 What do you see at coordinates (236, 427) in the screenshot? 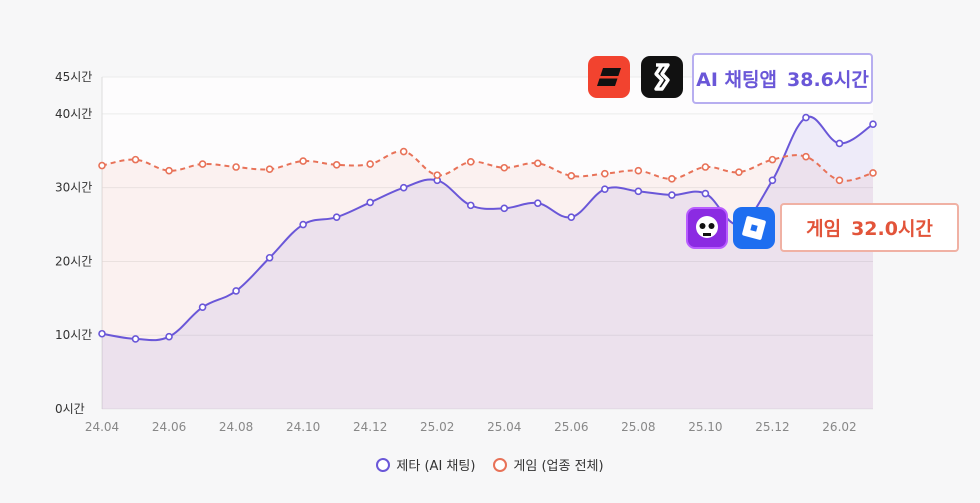
I see `x-tick-label: 24.08` at bounding box center [236, 427].